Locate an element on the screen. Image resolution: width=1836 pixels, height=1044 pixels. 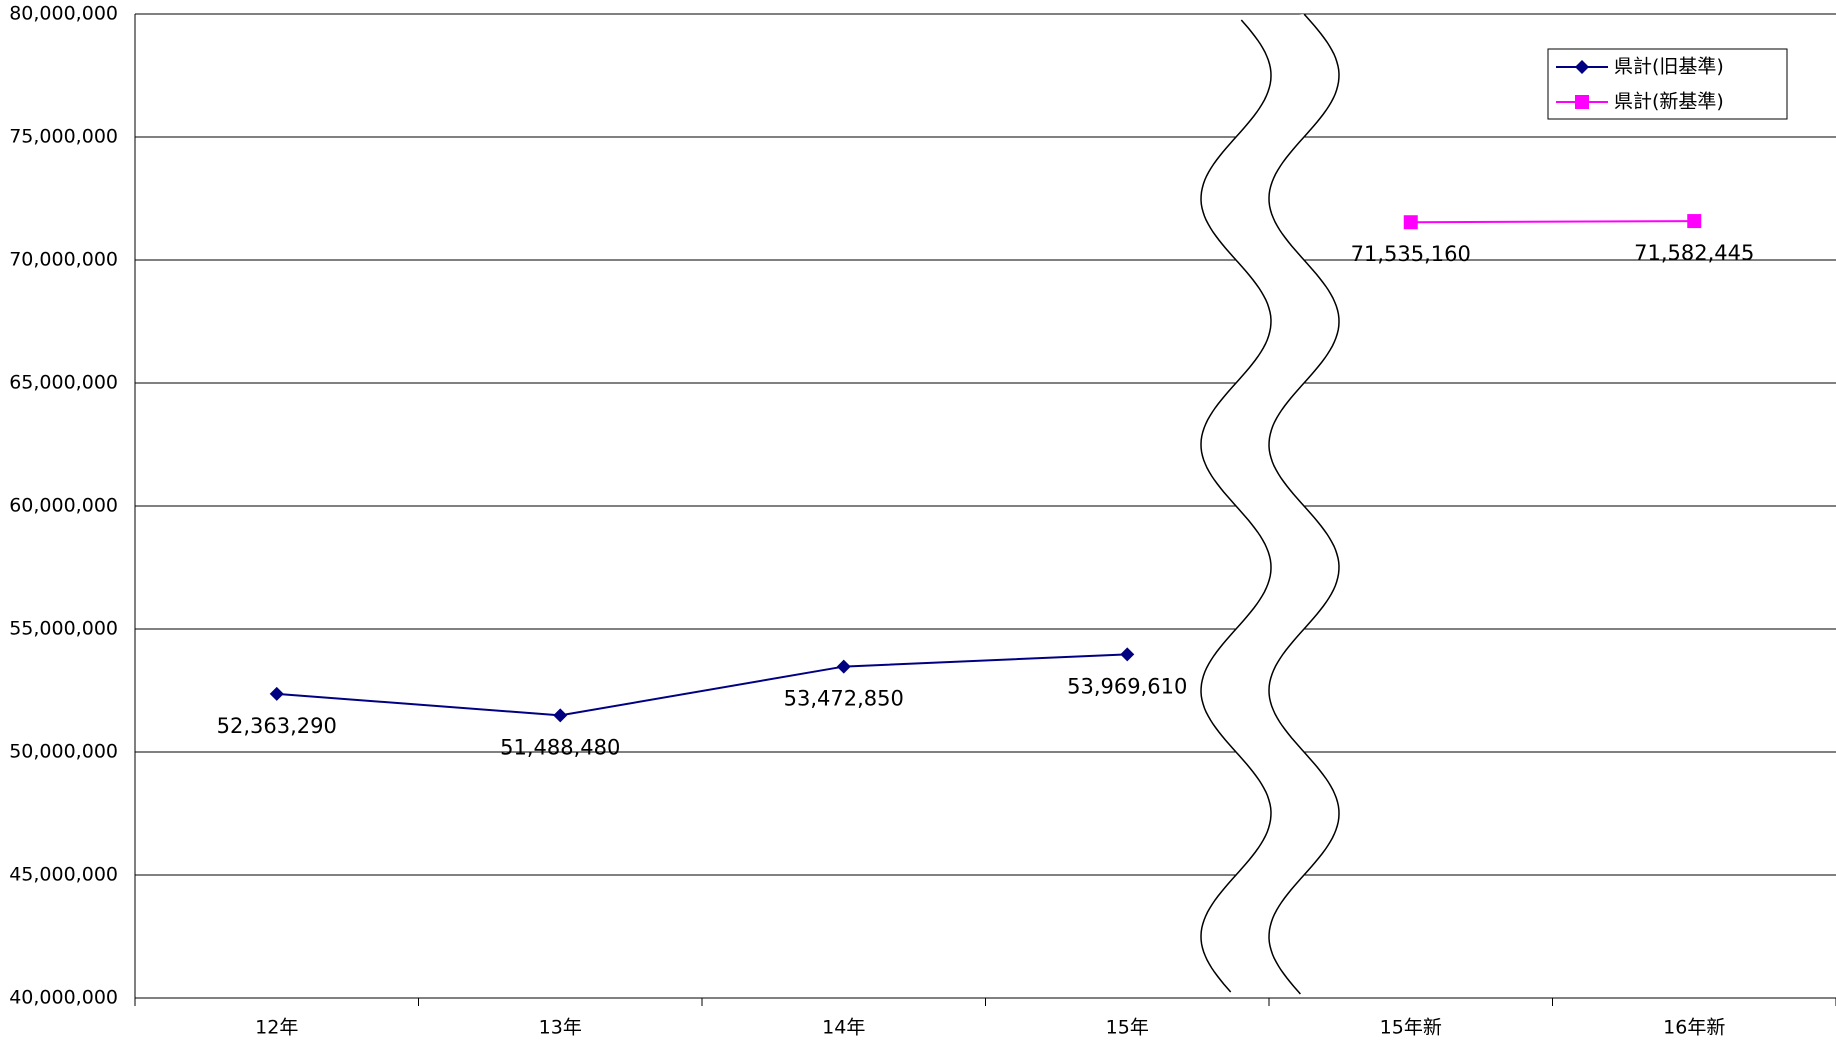
x-tick-label: 13年 is located at coordinates (560, 1028).